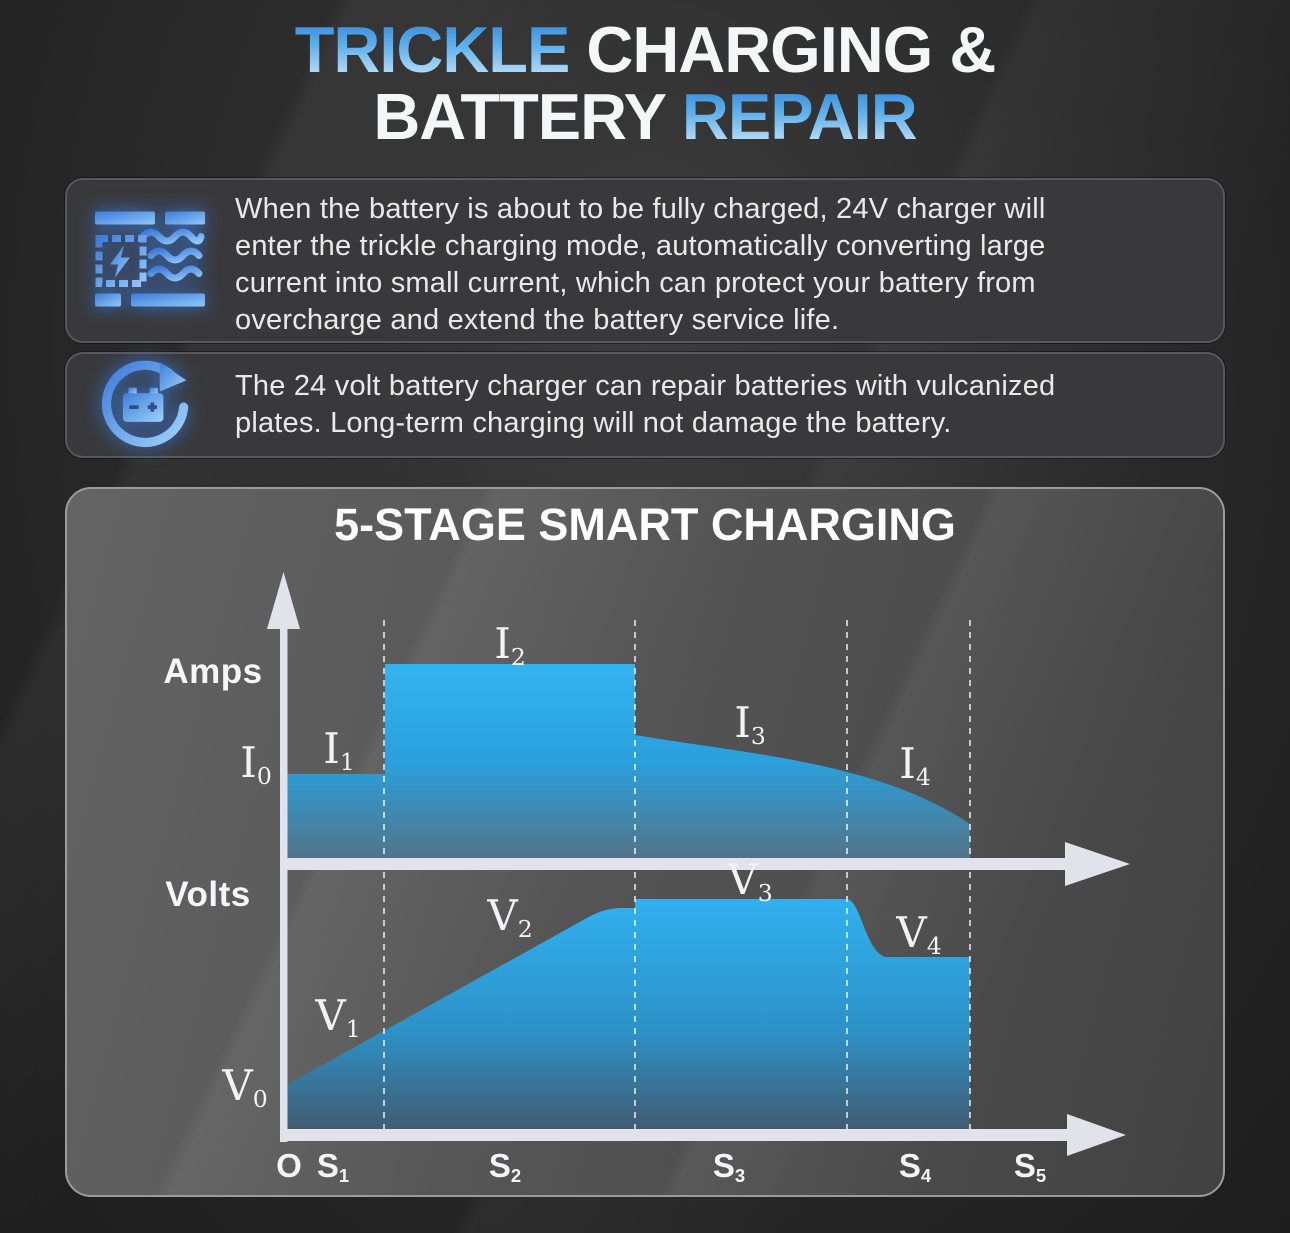 The image size is (1290, 1233). What do you see at coordinates (432, 49) in the screenshot?
I see `title-trickle: TRICKLE` at bounding box center [432, 49].